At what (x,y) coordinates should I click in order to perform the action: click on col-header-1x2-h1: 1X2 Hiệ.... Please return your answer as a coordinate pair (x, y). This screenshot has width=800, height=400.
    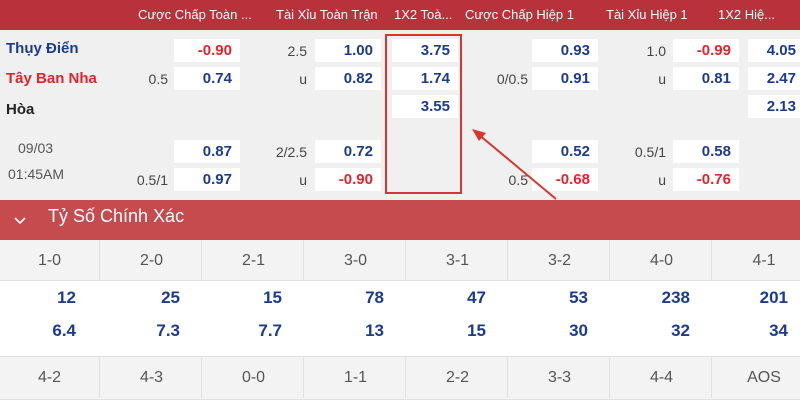
    Looking at the image, I should click on (747, 14).